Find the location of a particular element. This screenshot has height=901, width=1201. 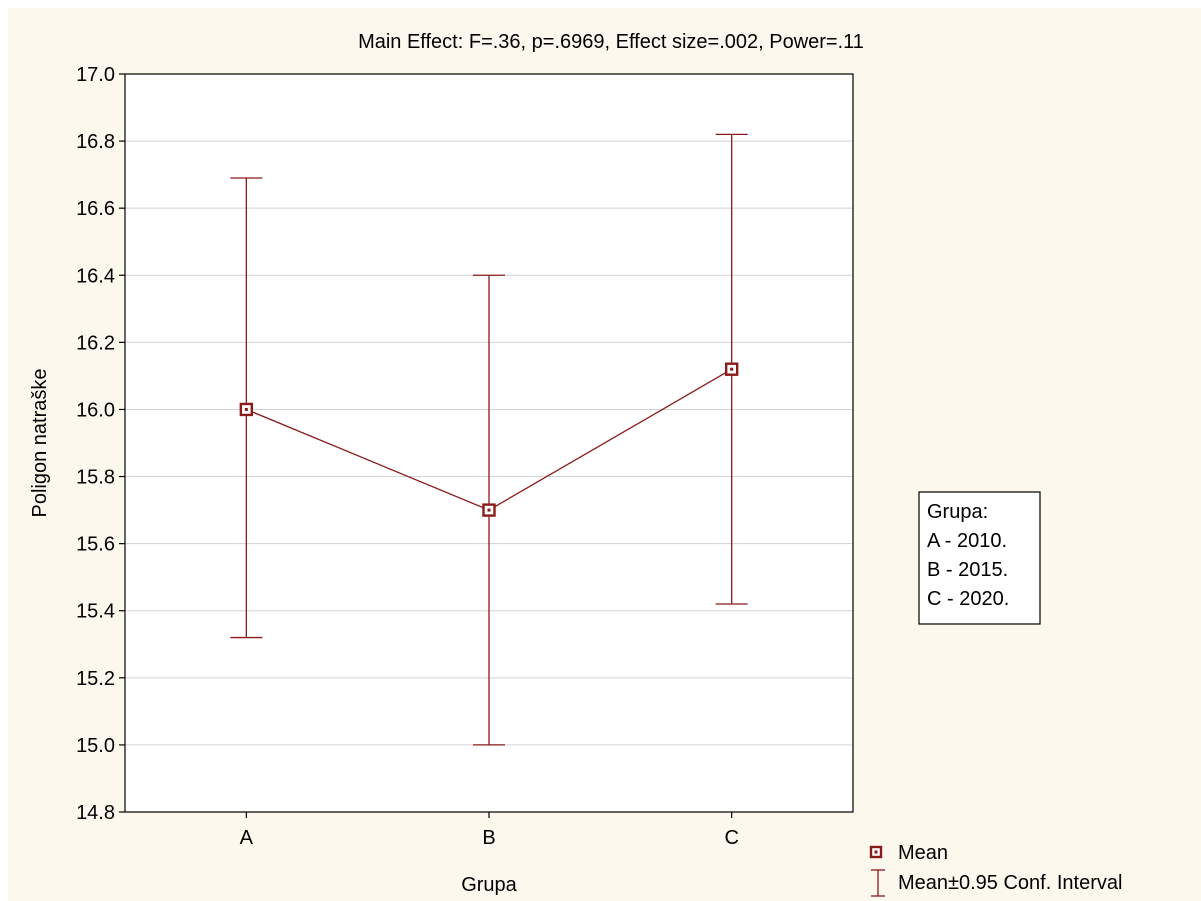

y-tick-label: 15.0 is located at coordinates (95, 746).